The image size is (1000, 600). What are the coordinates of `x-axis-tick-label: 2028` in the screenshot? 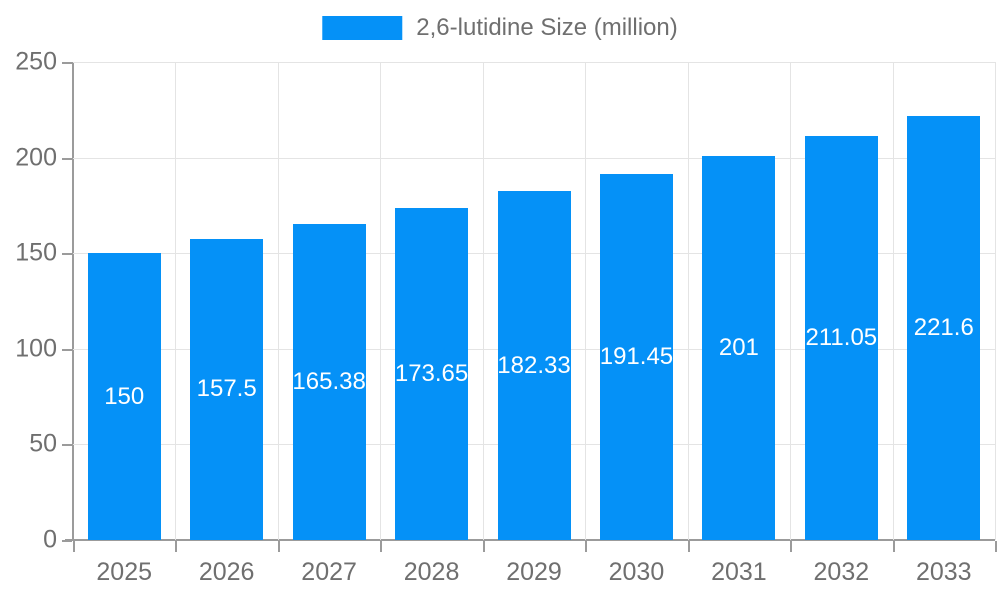 It's located at (431, 572).